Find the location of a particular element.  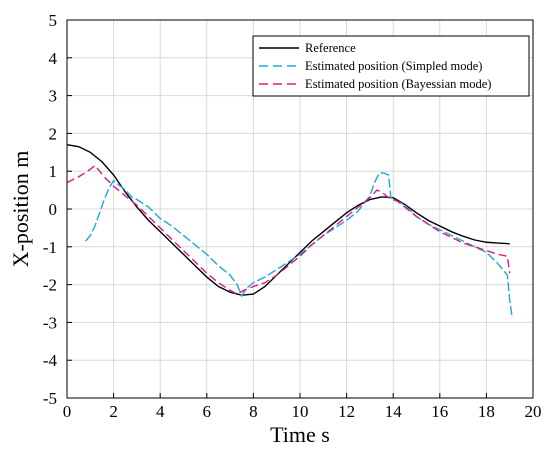

y-axis-label: X-position m is located at coordinates (20, 209).